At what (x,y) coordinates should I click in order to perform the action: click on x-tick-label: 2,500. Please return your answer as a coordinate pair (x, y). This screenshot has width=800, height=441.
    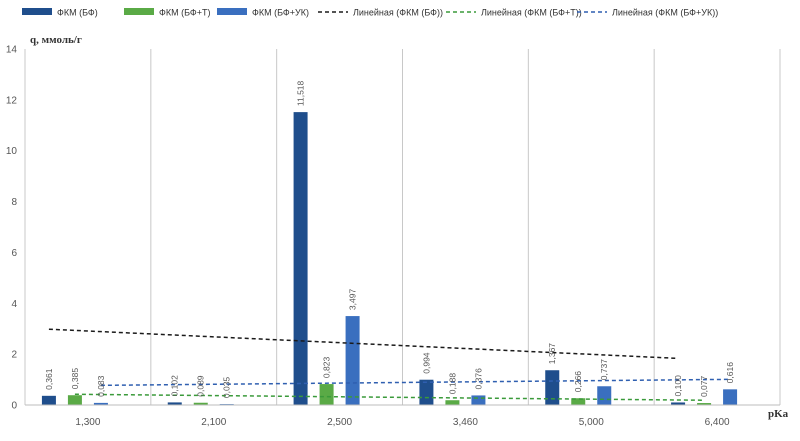
    Looking at the image, I should click on (339, 422).